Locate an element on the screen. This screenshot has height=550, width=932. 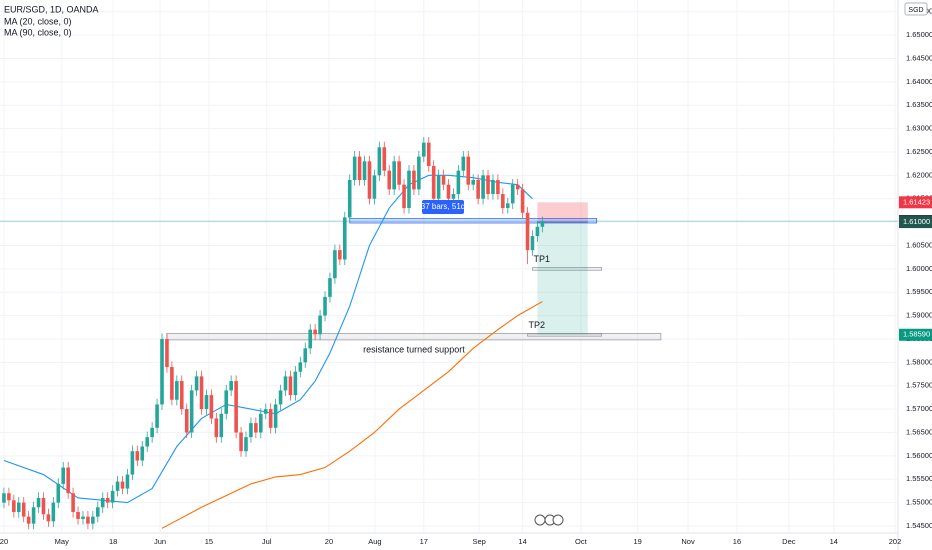
y-tick-label: 1.57500 is located at coordinates (919, 385).